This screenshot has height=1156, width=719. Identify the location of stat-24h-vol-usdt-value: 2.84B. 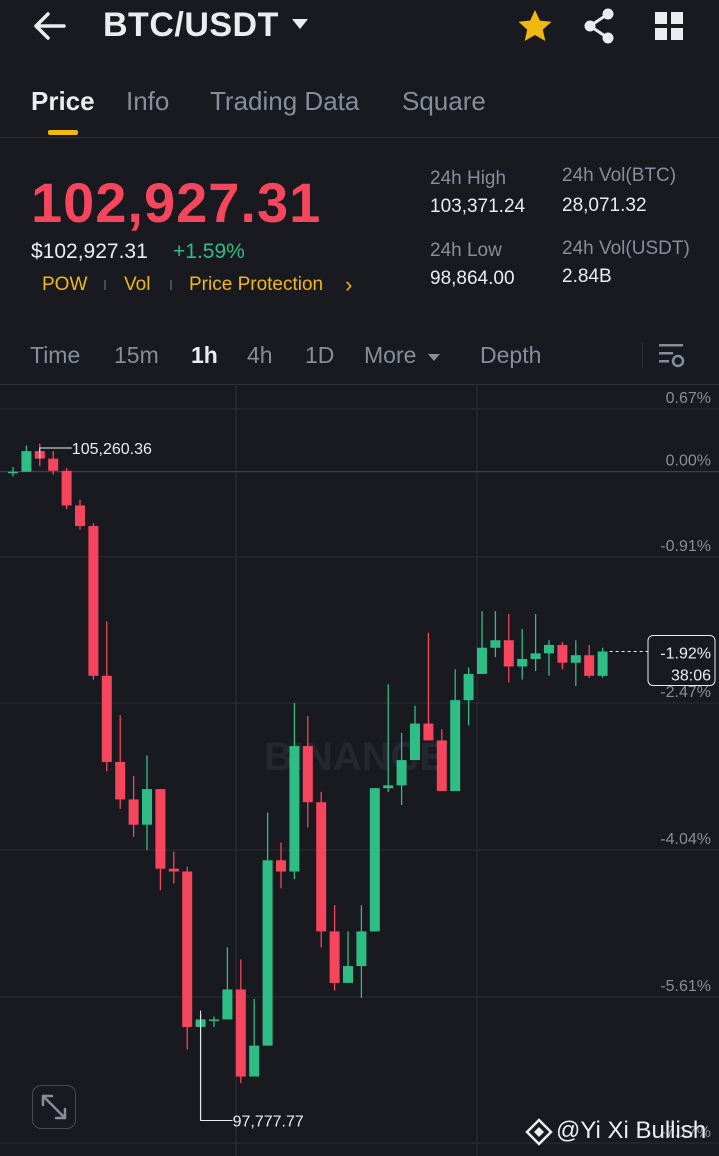
(587, 276).